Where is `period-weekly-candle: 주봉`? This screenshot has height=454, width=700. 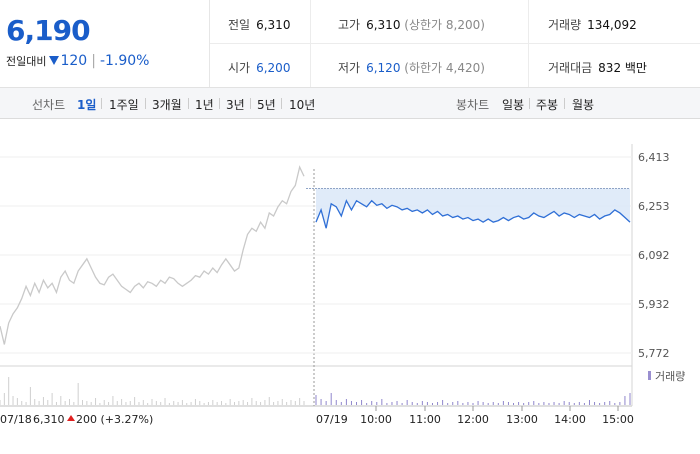
period-weekly-candle: 주봉 is located at coordinates (547, 105).